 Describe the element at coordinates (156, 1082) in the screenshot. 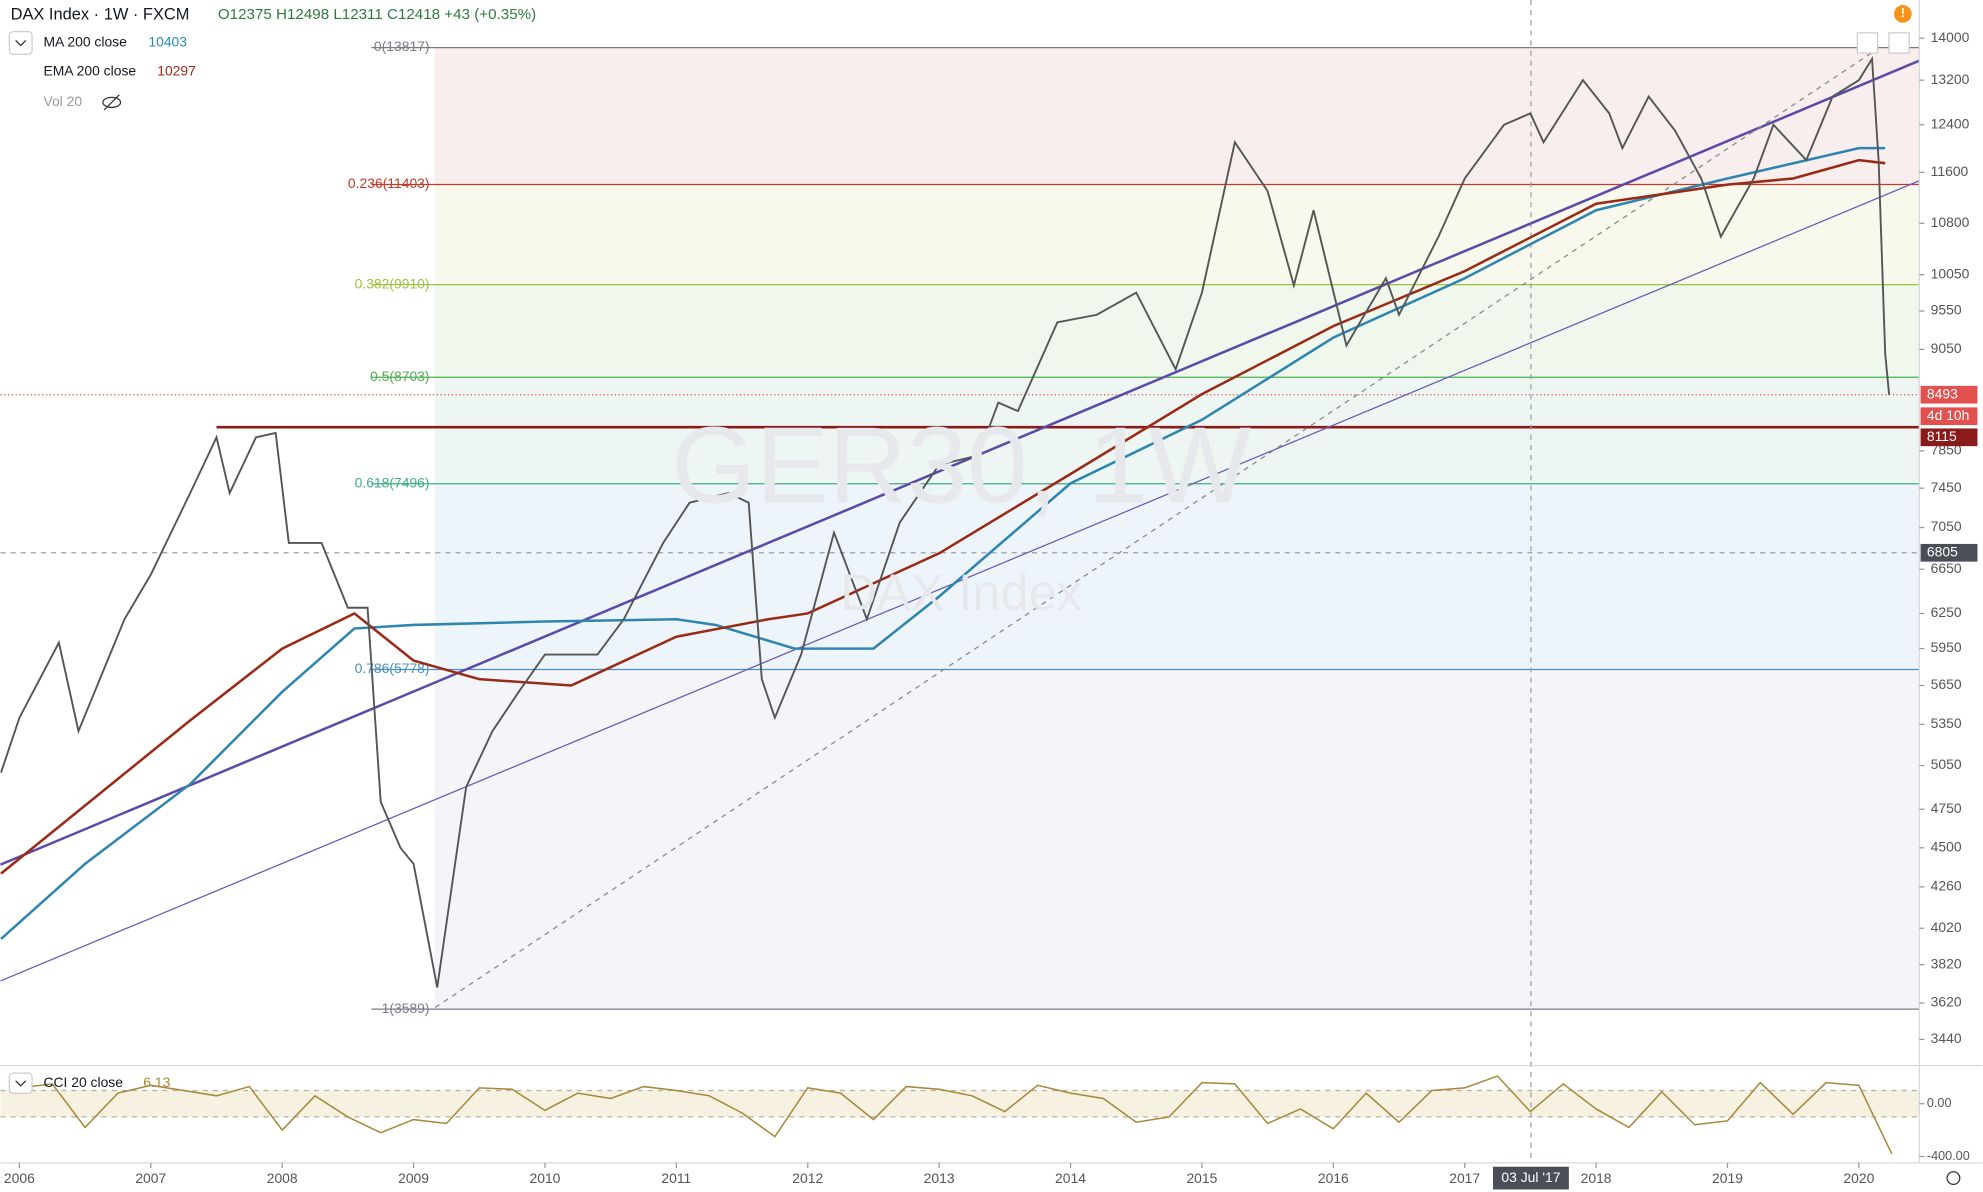

I see `cci-value: 6.13` at that location.